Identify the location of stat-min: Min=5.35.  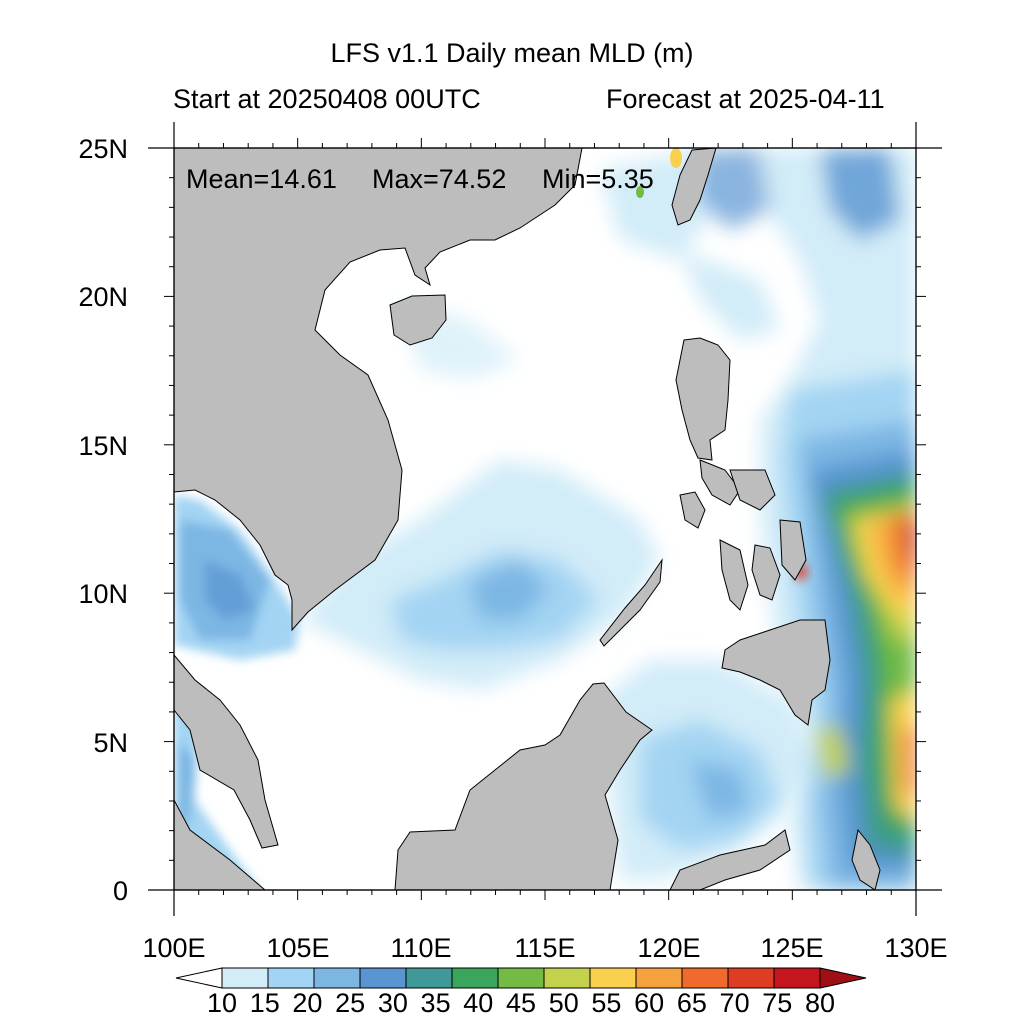
(598, 179).